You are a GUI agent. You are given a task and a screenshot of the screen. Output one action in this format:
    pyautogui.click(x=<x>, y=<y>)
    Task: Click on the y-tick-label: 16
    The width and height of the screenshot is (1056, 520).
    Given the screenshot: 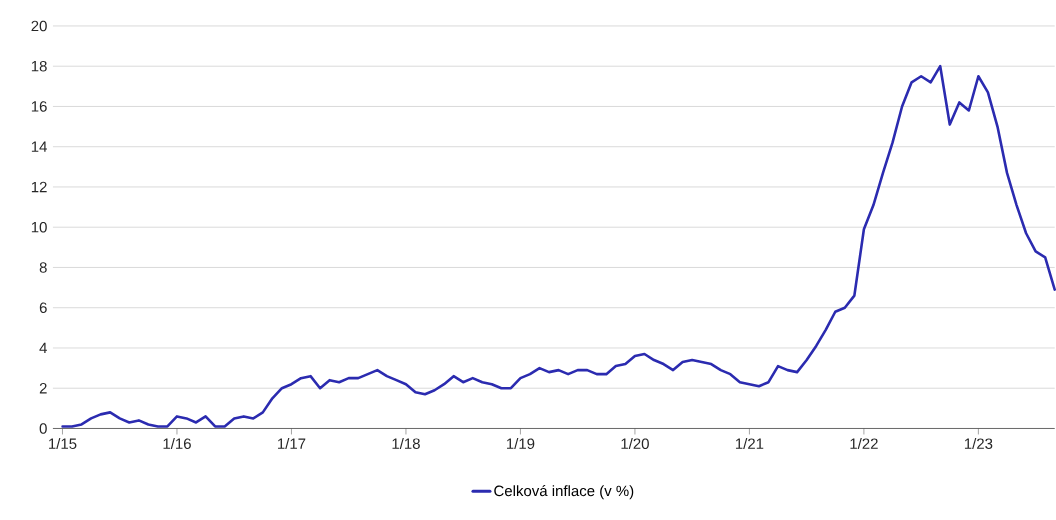 What is the action you would take?
    pyautogui.click(x=39, y=106)
    